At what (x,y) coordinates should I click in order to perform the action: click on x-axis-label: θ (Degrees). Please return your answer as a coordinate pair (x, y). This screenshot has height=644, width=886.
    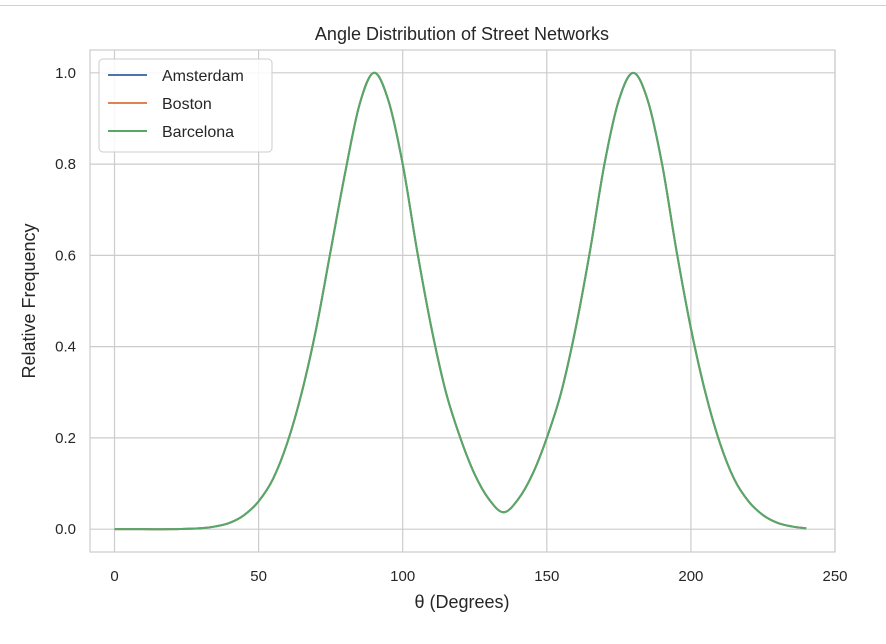
    Looking at the image, I should click on (461, 602).